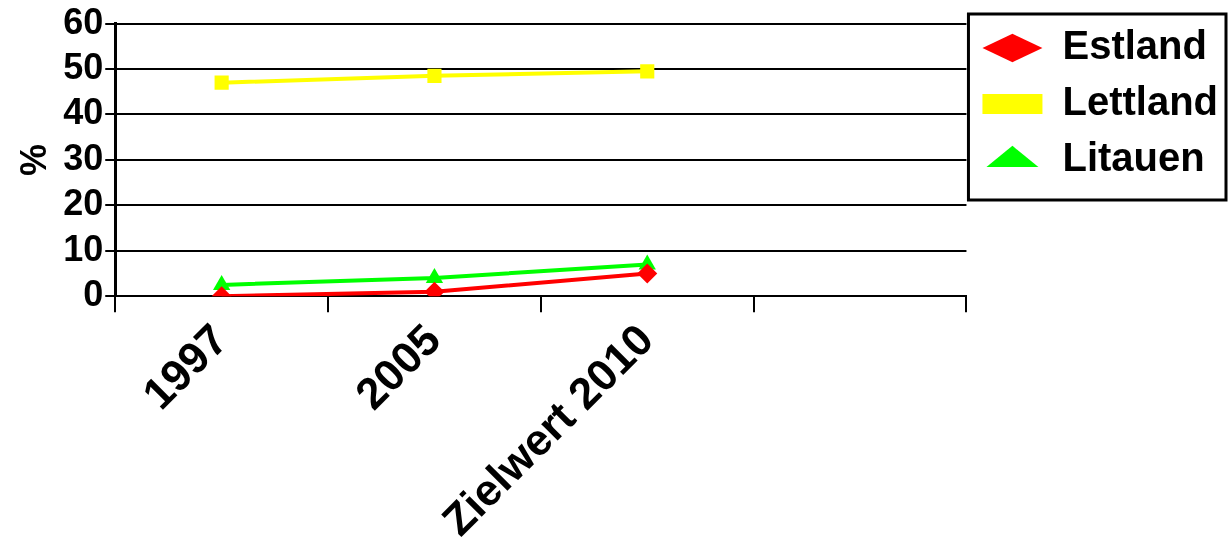  I want to click on y-axis-title: %, so click(33, 159).